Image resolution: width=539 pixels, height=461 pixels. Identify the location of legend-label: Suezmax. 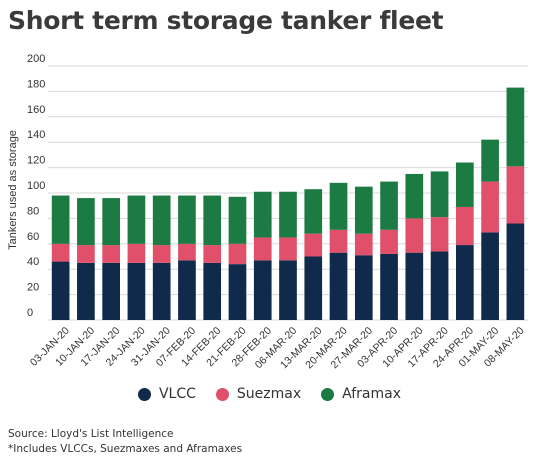
(269, 394).